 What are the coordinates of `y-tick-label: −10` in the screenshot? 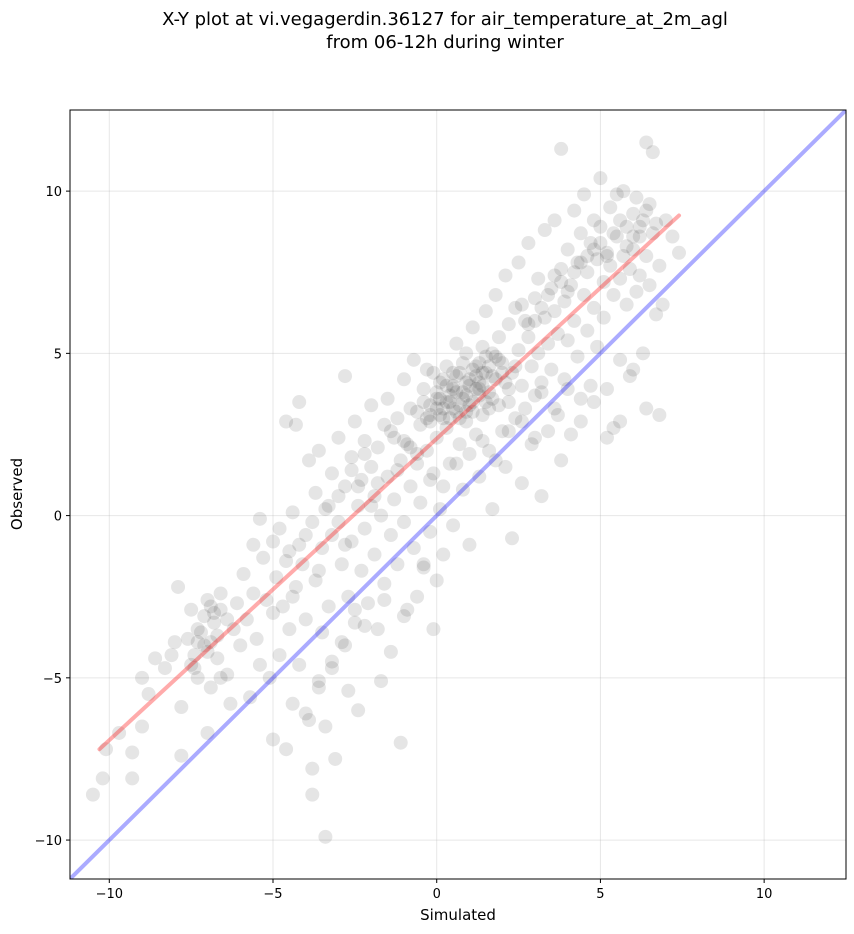 It's located at (48, 841).